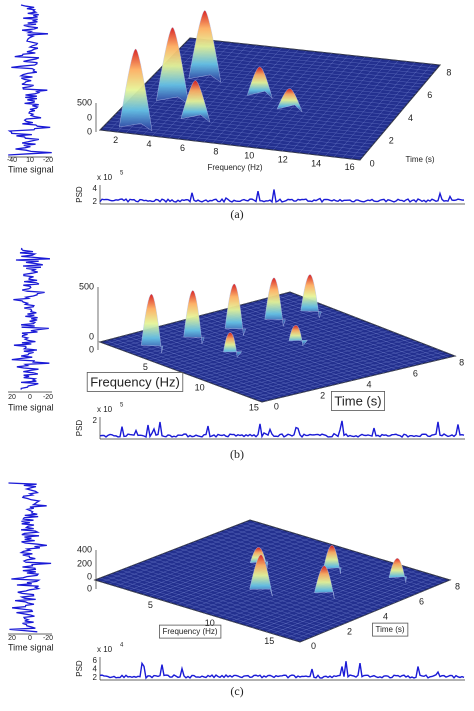  Describe the element at coordinates (86, 286) in the screenshot. I see `z-tick-label: 500` at that location.